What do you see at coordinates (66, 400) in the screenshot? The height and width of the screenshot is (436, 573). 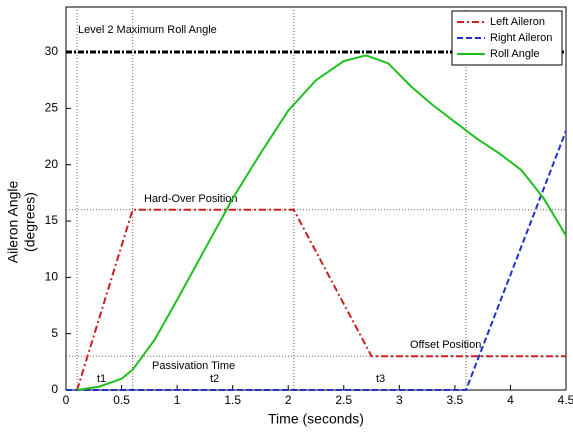 I see `x-tick-label: 0` at bounding box center [66, 400].